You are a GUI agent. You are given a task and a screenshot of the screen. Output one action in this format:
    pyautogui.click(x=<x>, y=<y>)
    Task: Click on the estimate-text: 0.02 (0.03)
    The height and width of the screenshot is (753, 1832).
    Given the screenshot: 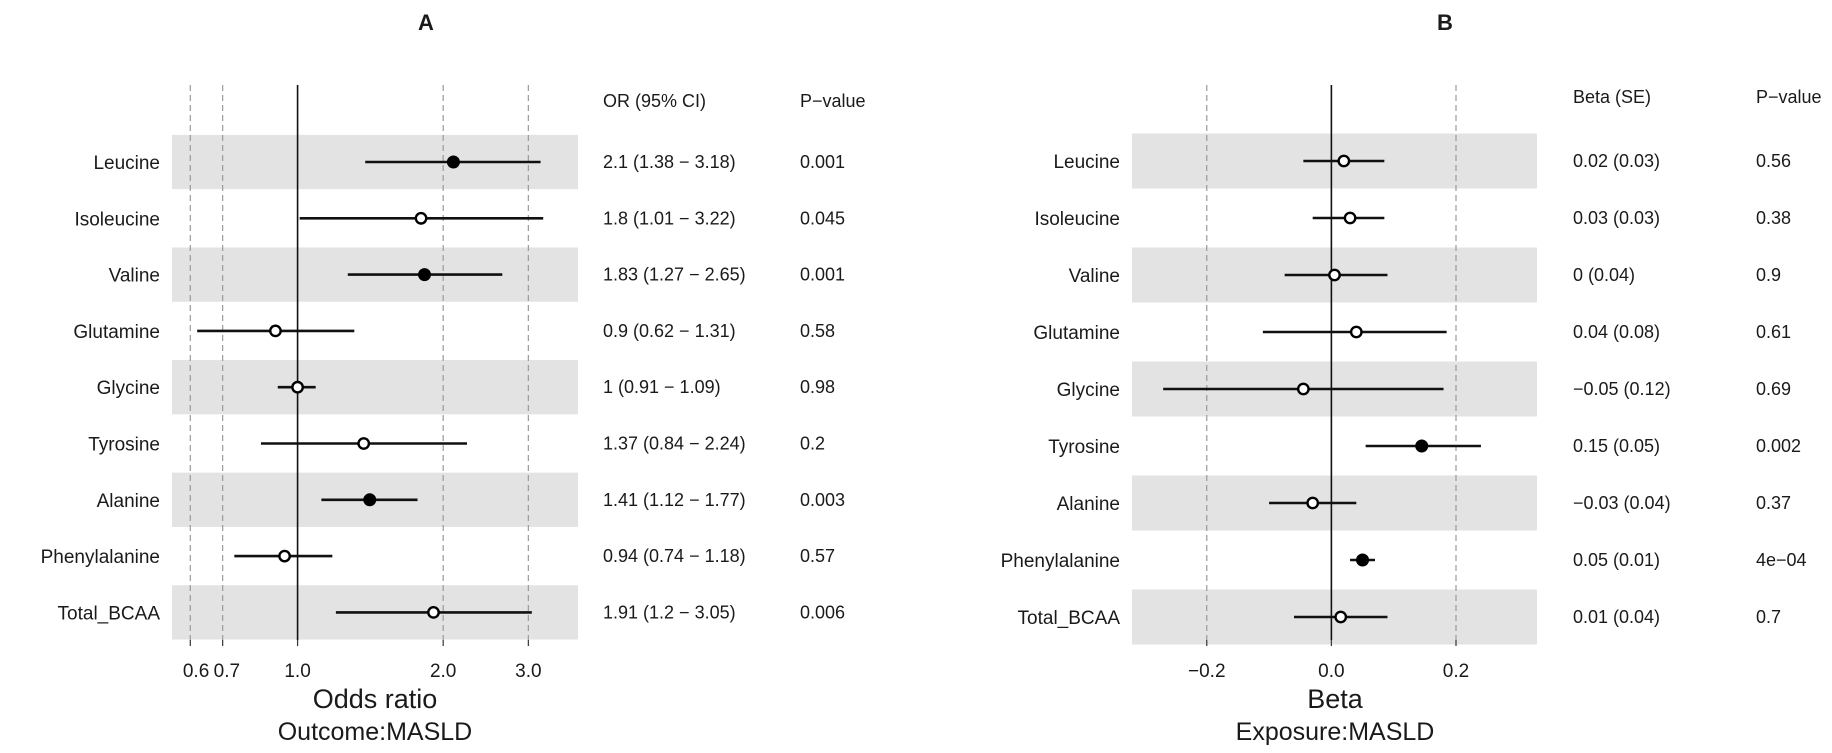 What is the action you would take?
    pyautogui.click(x=1616, y=161)
    